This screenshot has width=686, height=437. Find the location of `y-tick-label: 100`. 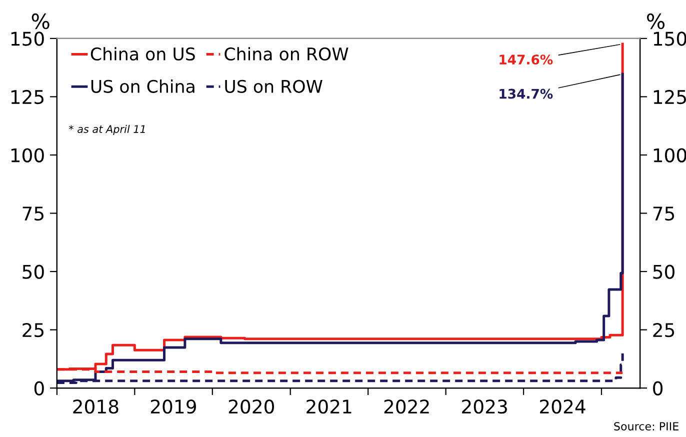

y-tick-label: 100 is located at coordinates (27, 155).